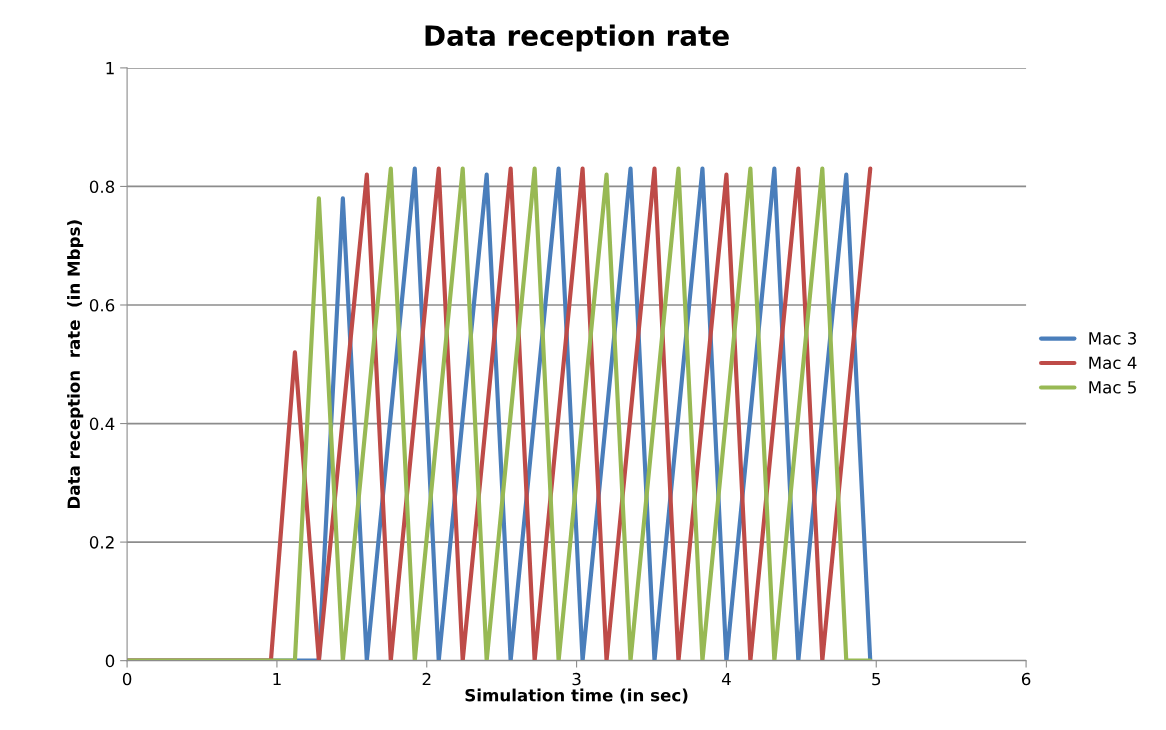  Describe the element at coordinates (277, 679) in the screenshot. I see `x-tick-label: 1` at that location.